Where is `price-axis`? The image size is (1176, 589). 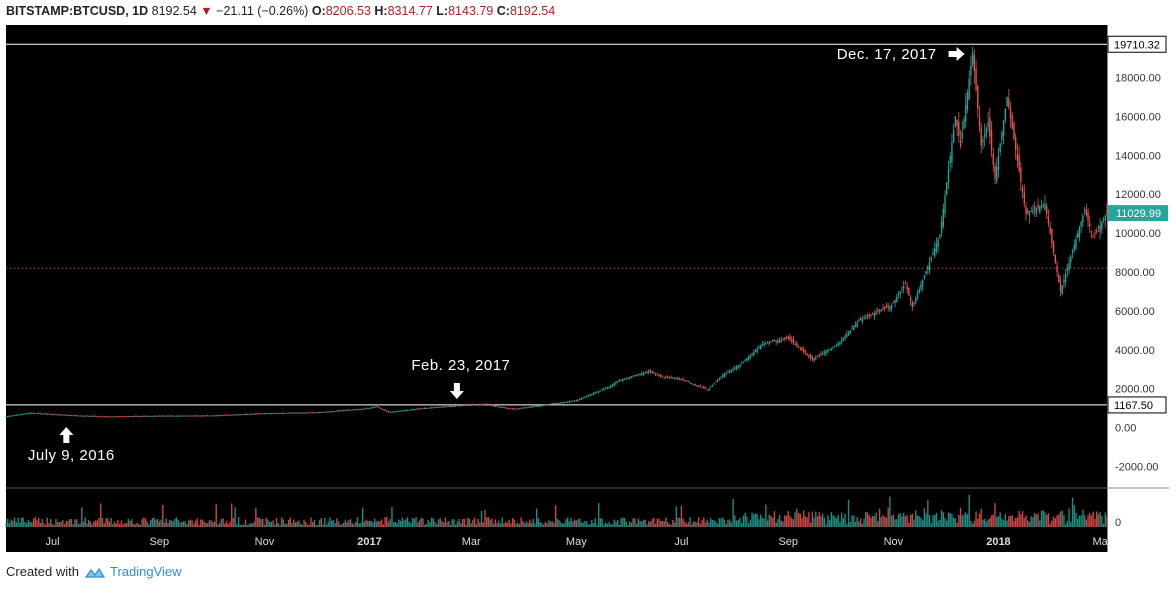 price-axis is located at coordinates (1138, 288).